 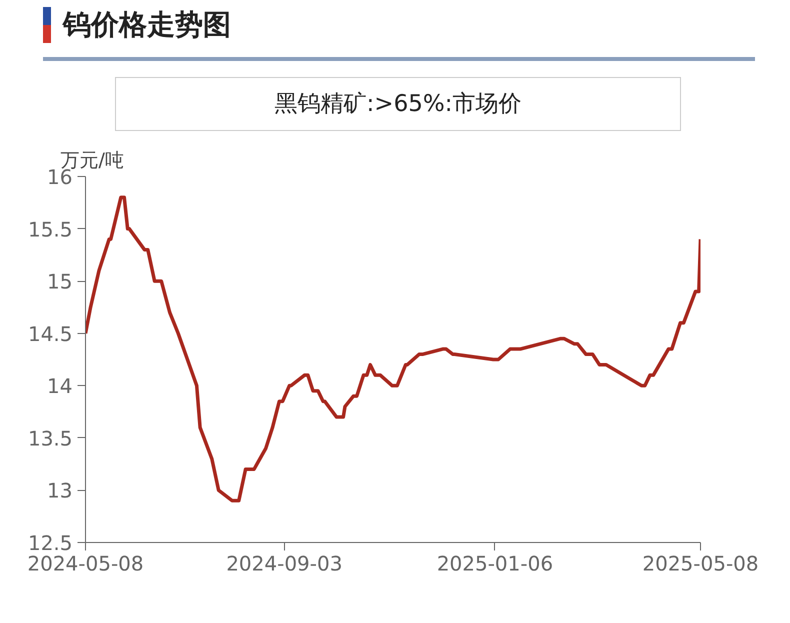 I want to click on y-tick-label: 14, so click(x=60, y=386).